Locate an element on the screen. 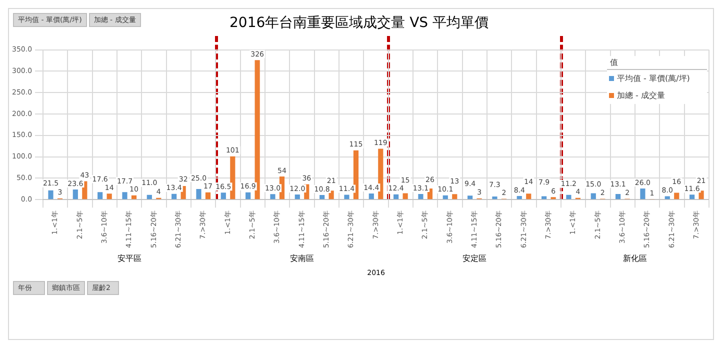 This screenshot has height=348, width=720. text: 安定區 is located at coordinates (474, 259).